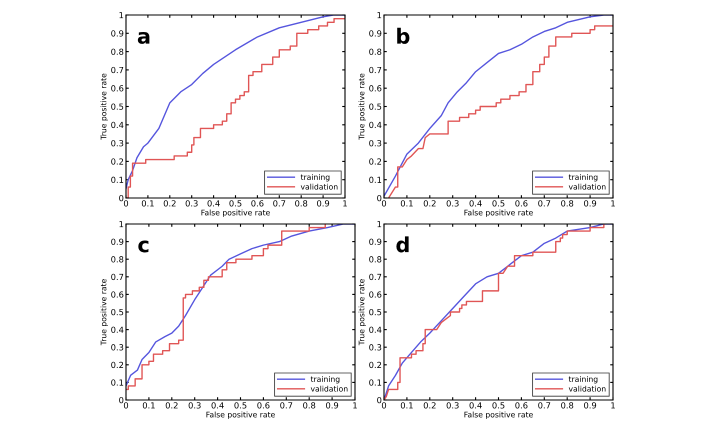 This screenshot has width=720, height=422. I want to click on annotation: c, so click(143, 246).